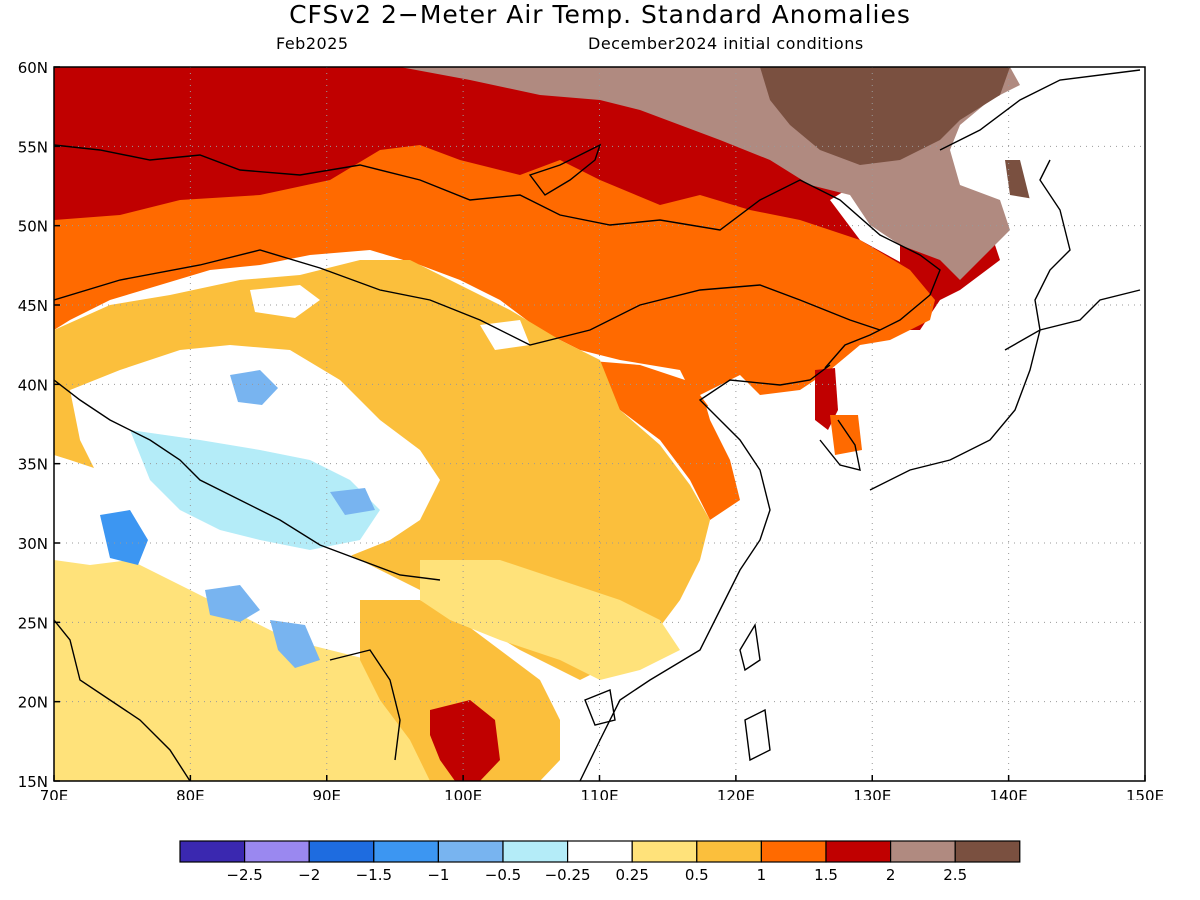  I want to click on colorbar-label: 2.5, so click(955, 875).